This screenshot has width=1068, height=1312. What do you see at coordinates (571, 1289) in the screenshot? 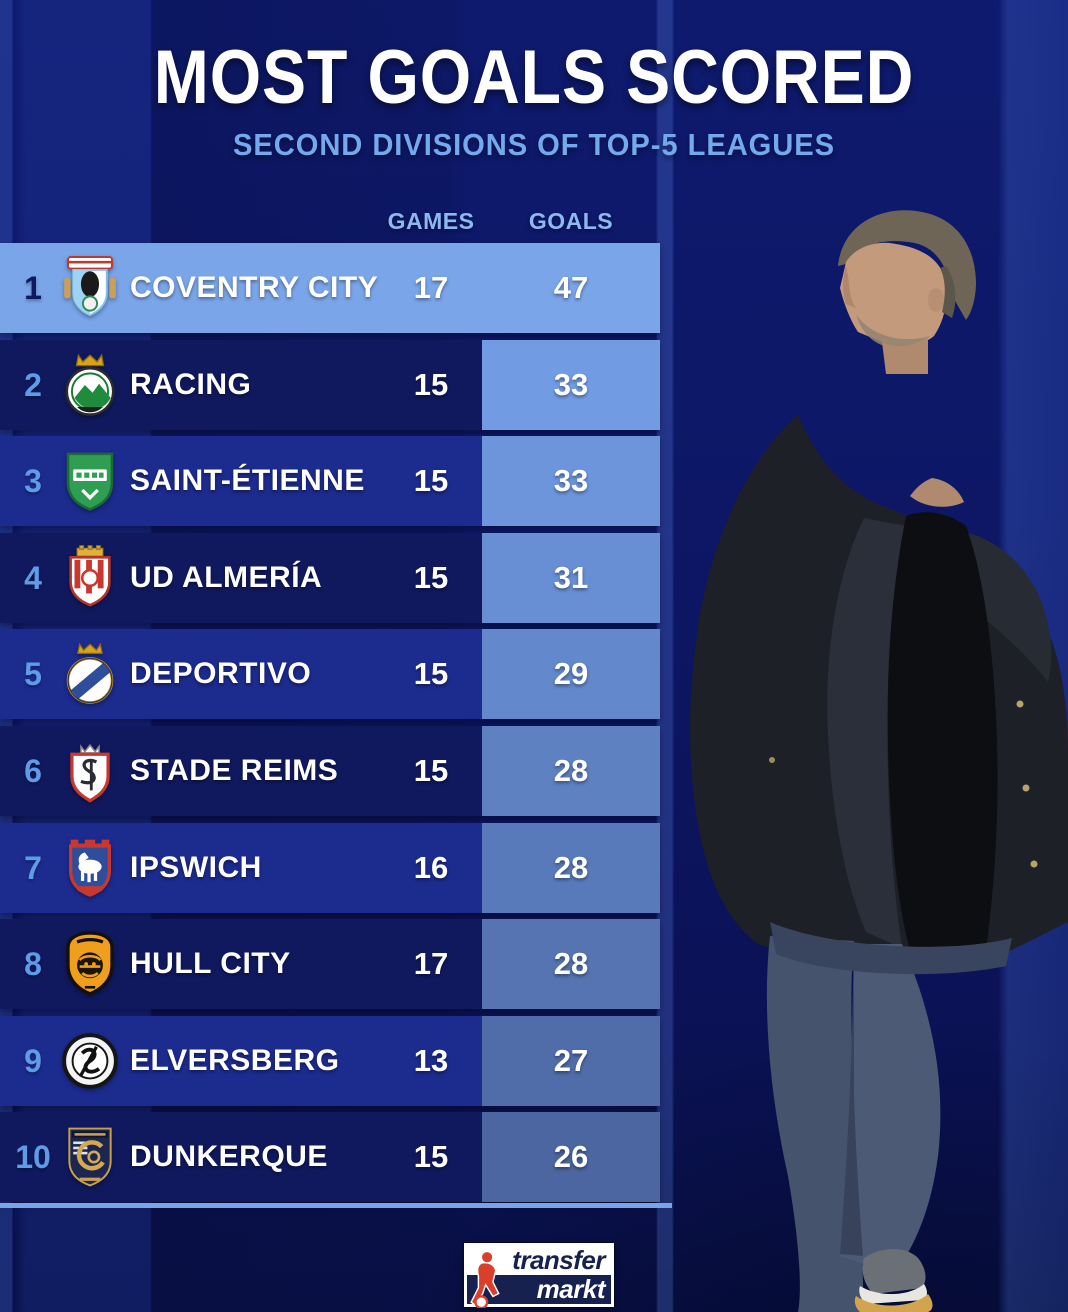
I see `logo-word-markt: markt` at bounding box center [571, 1289].